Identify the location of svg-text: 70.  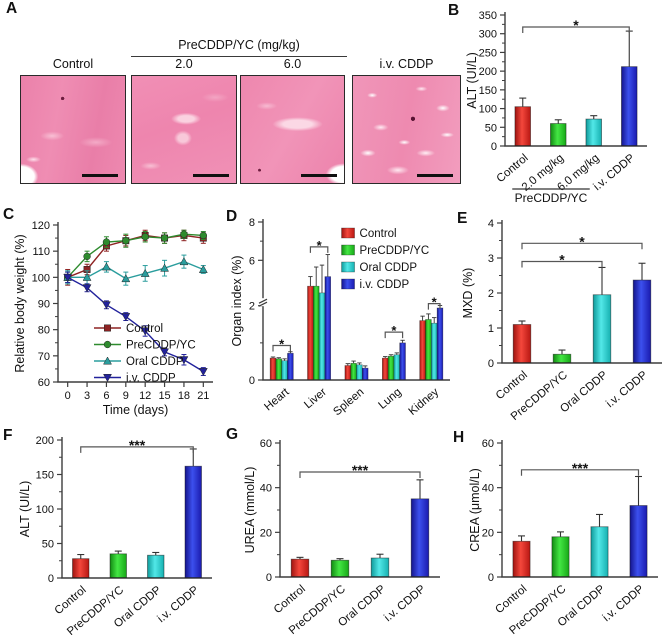
(44, 357).